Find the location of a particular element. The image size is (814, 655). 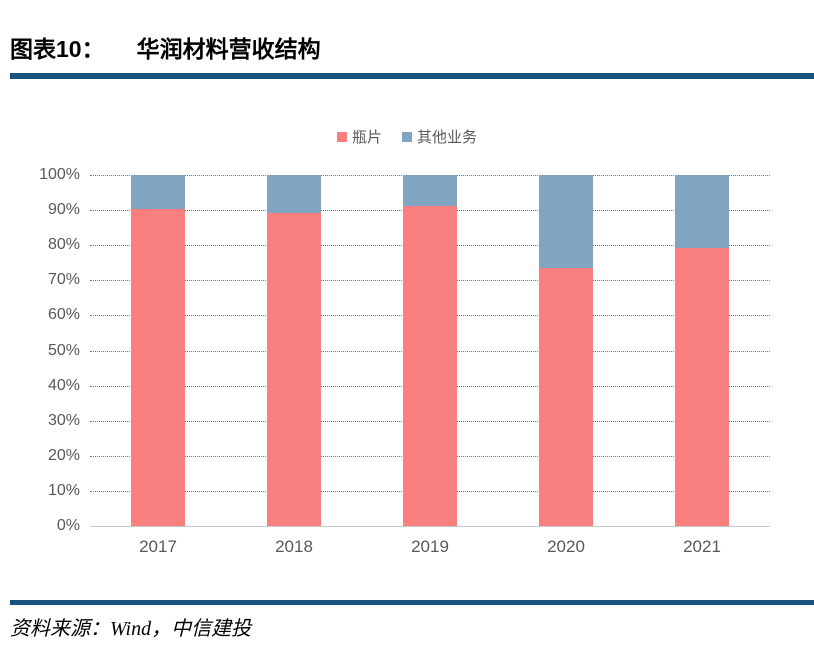

y-tick-label: 50% is located at coordinates (63, 350).